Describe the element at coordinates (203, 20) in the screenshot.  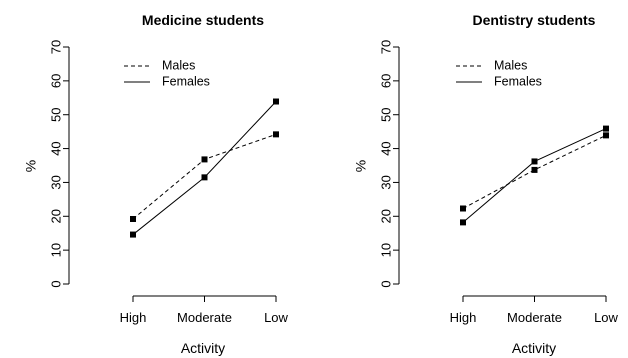
I see `chart-title: Medicine students` at that location.